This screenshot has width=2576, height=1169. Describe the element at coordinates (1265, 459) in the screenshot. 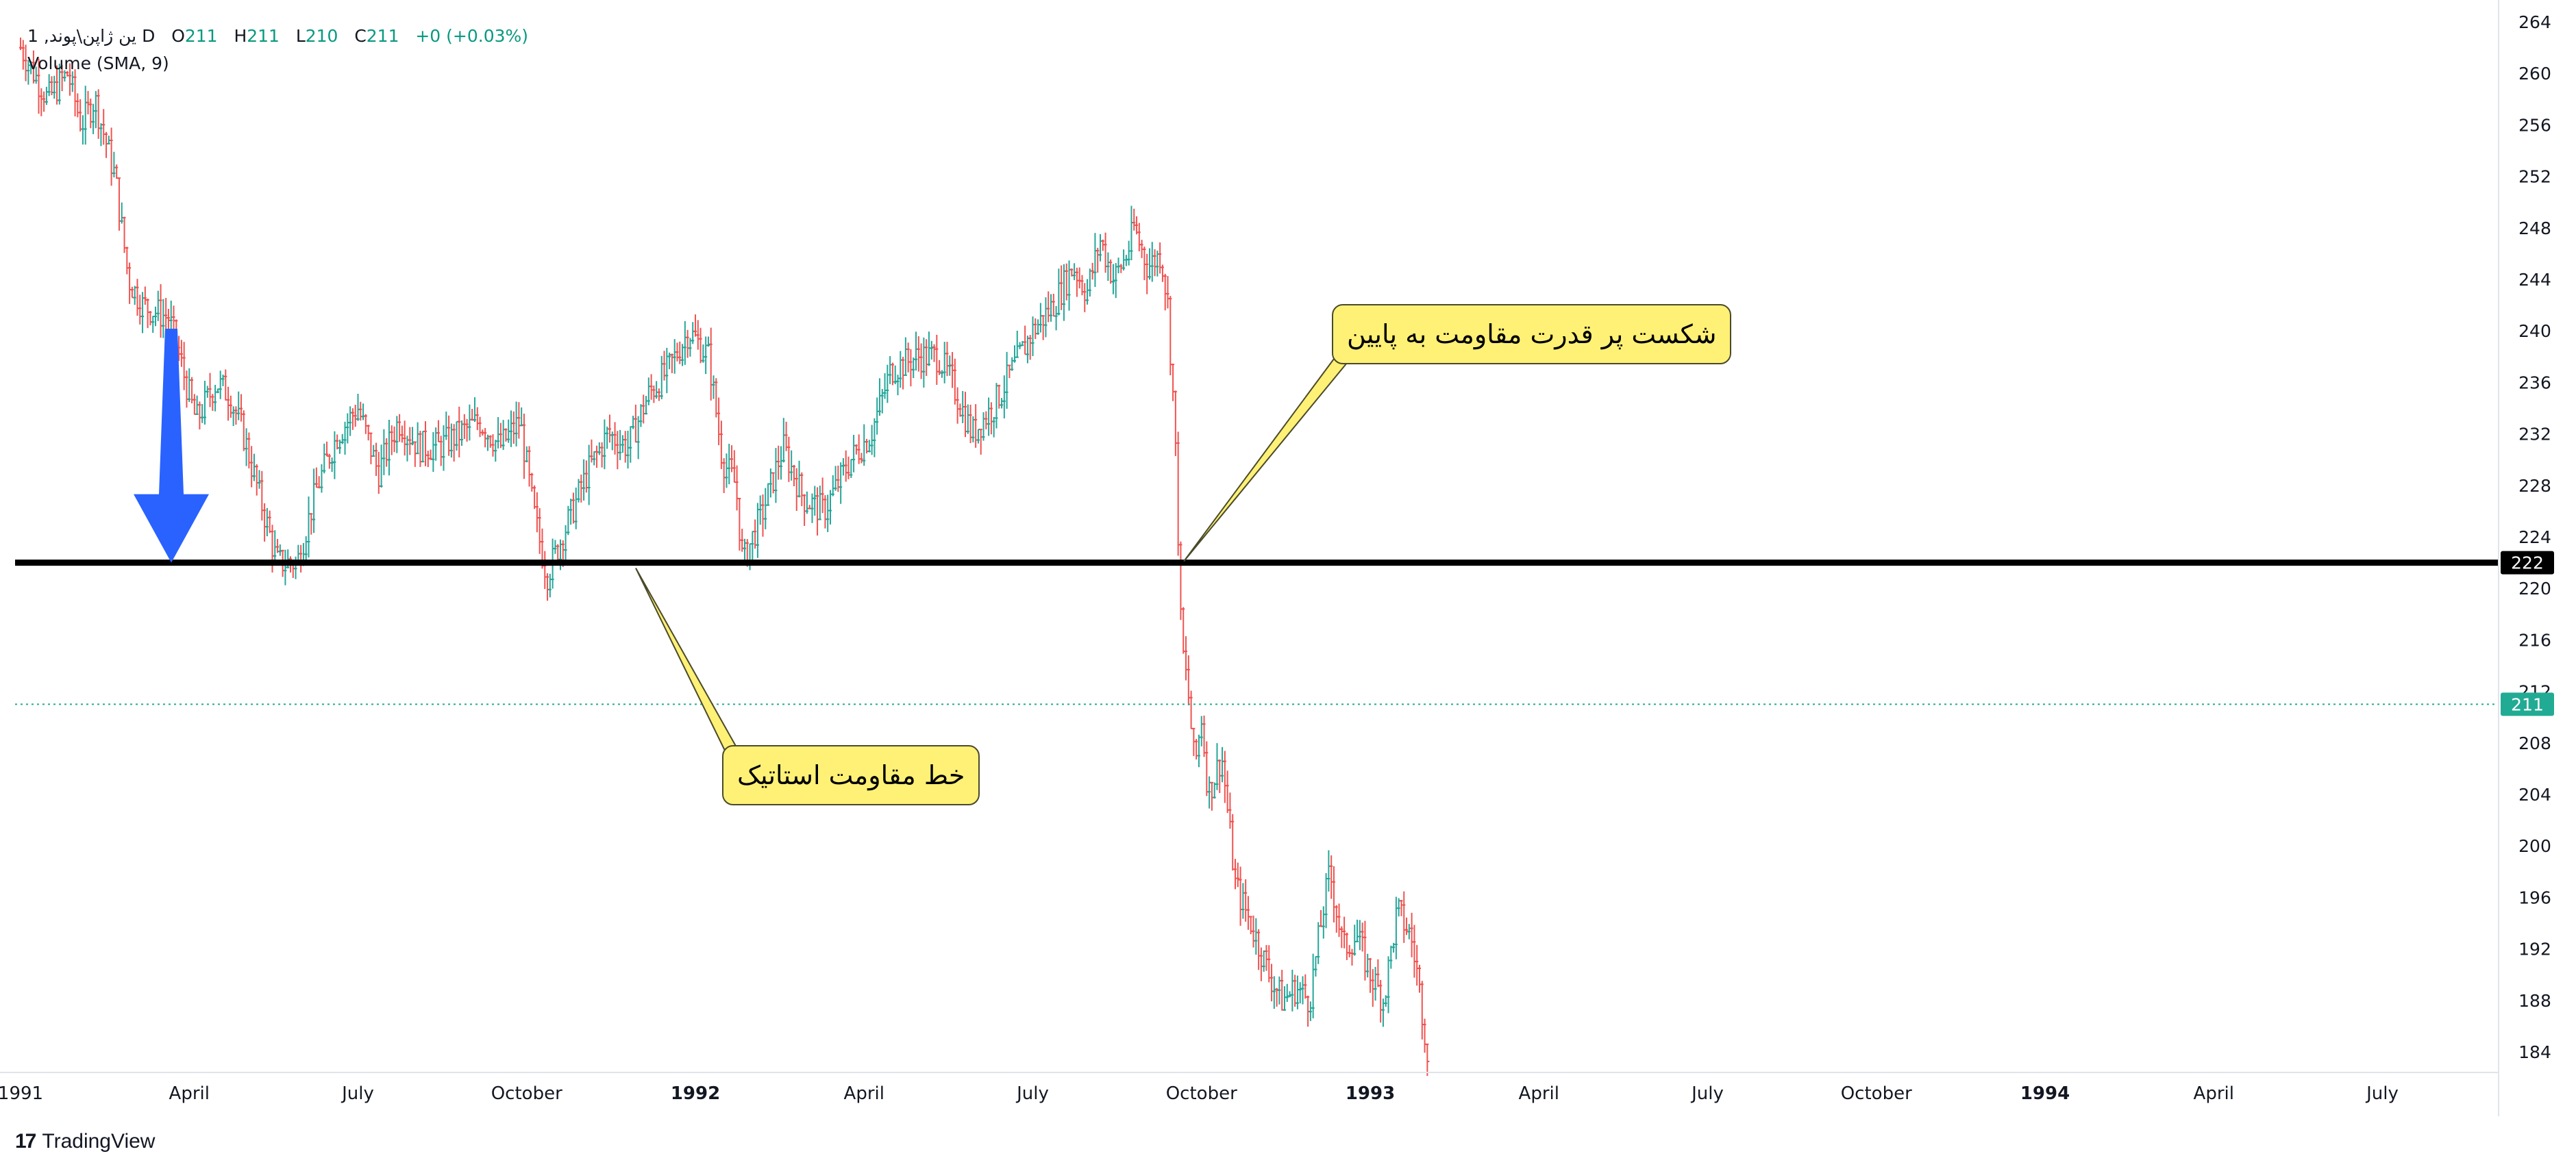

I see `breakdown-callout-pointer` at that location.